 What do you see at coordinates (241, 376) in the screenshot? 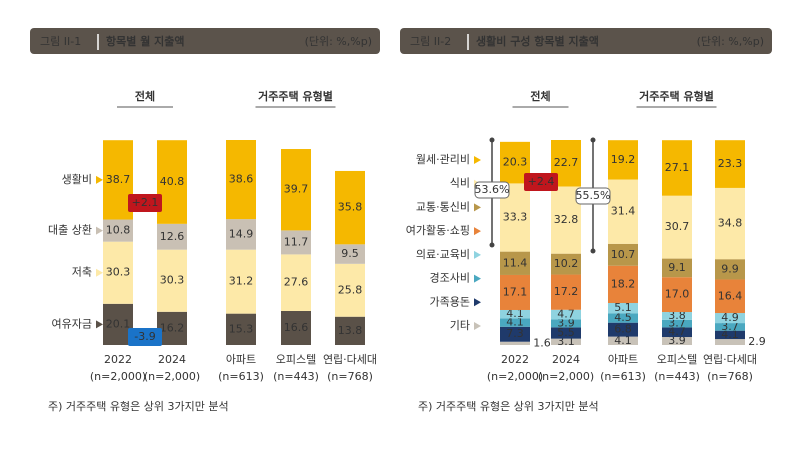
I see `category-note: (n=613)` at bounding box center [241, 376].